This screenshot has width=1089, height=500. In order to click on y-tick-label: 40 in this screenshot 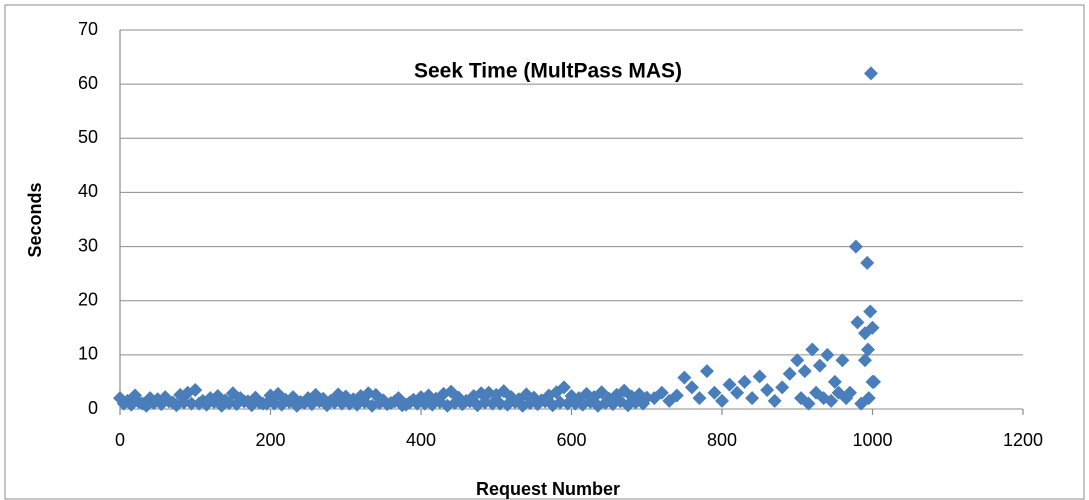, I will do `click(88, 191)`.